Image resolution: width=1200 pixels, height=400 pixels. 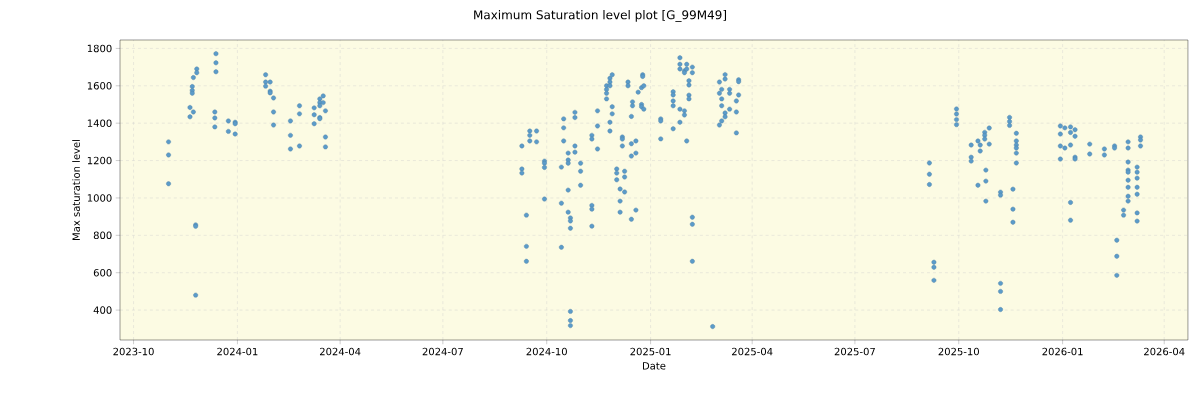 What do you see at coordinates (237, 351) in the screenshot?
I see `x-tick-label: 2024-01` at bounding box center [237, 351].